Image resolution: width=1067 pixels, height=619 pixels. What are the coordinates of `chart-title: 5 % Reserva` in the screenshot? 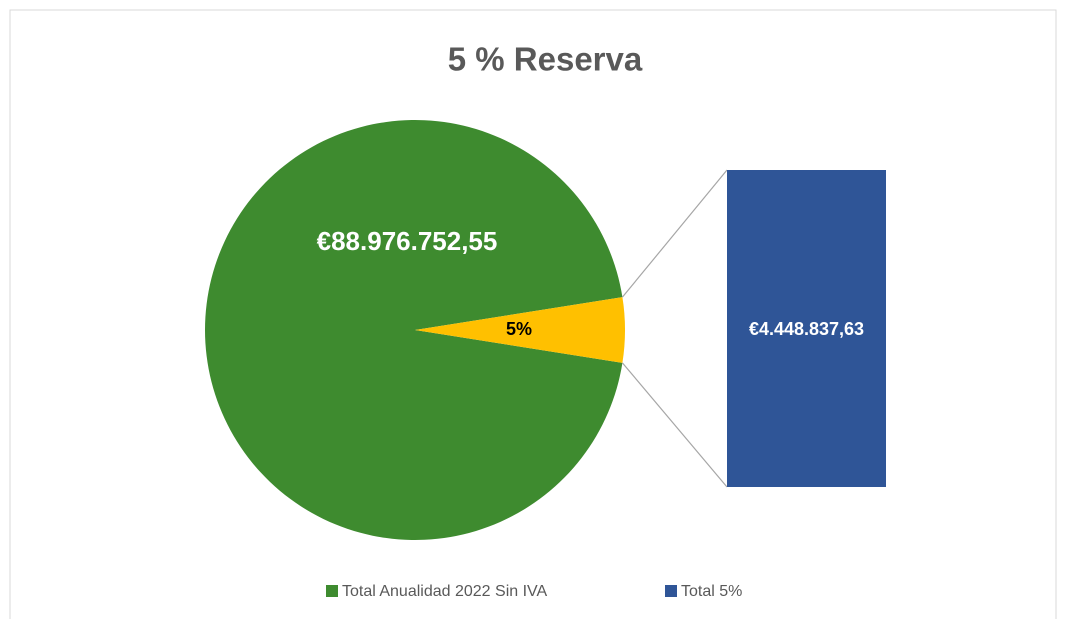 It's located at (545, 59).